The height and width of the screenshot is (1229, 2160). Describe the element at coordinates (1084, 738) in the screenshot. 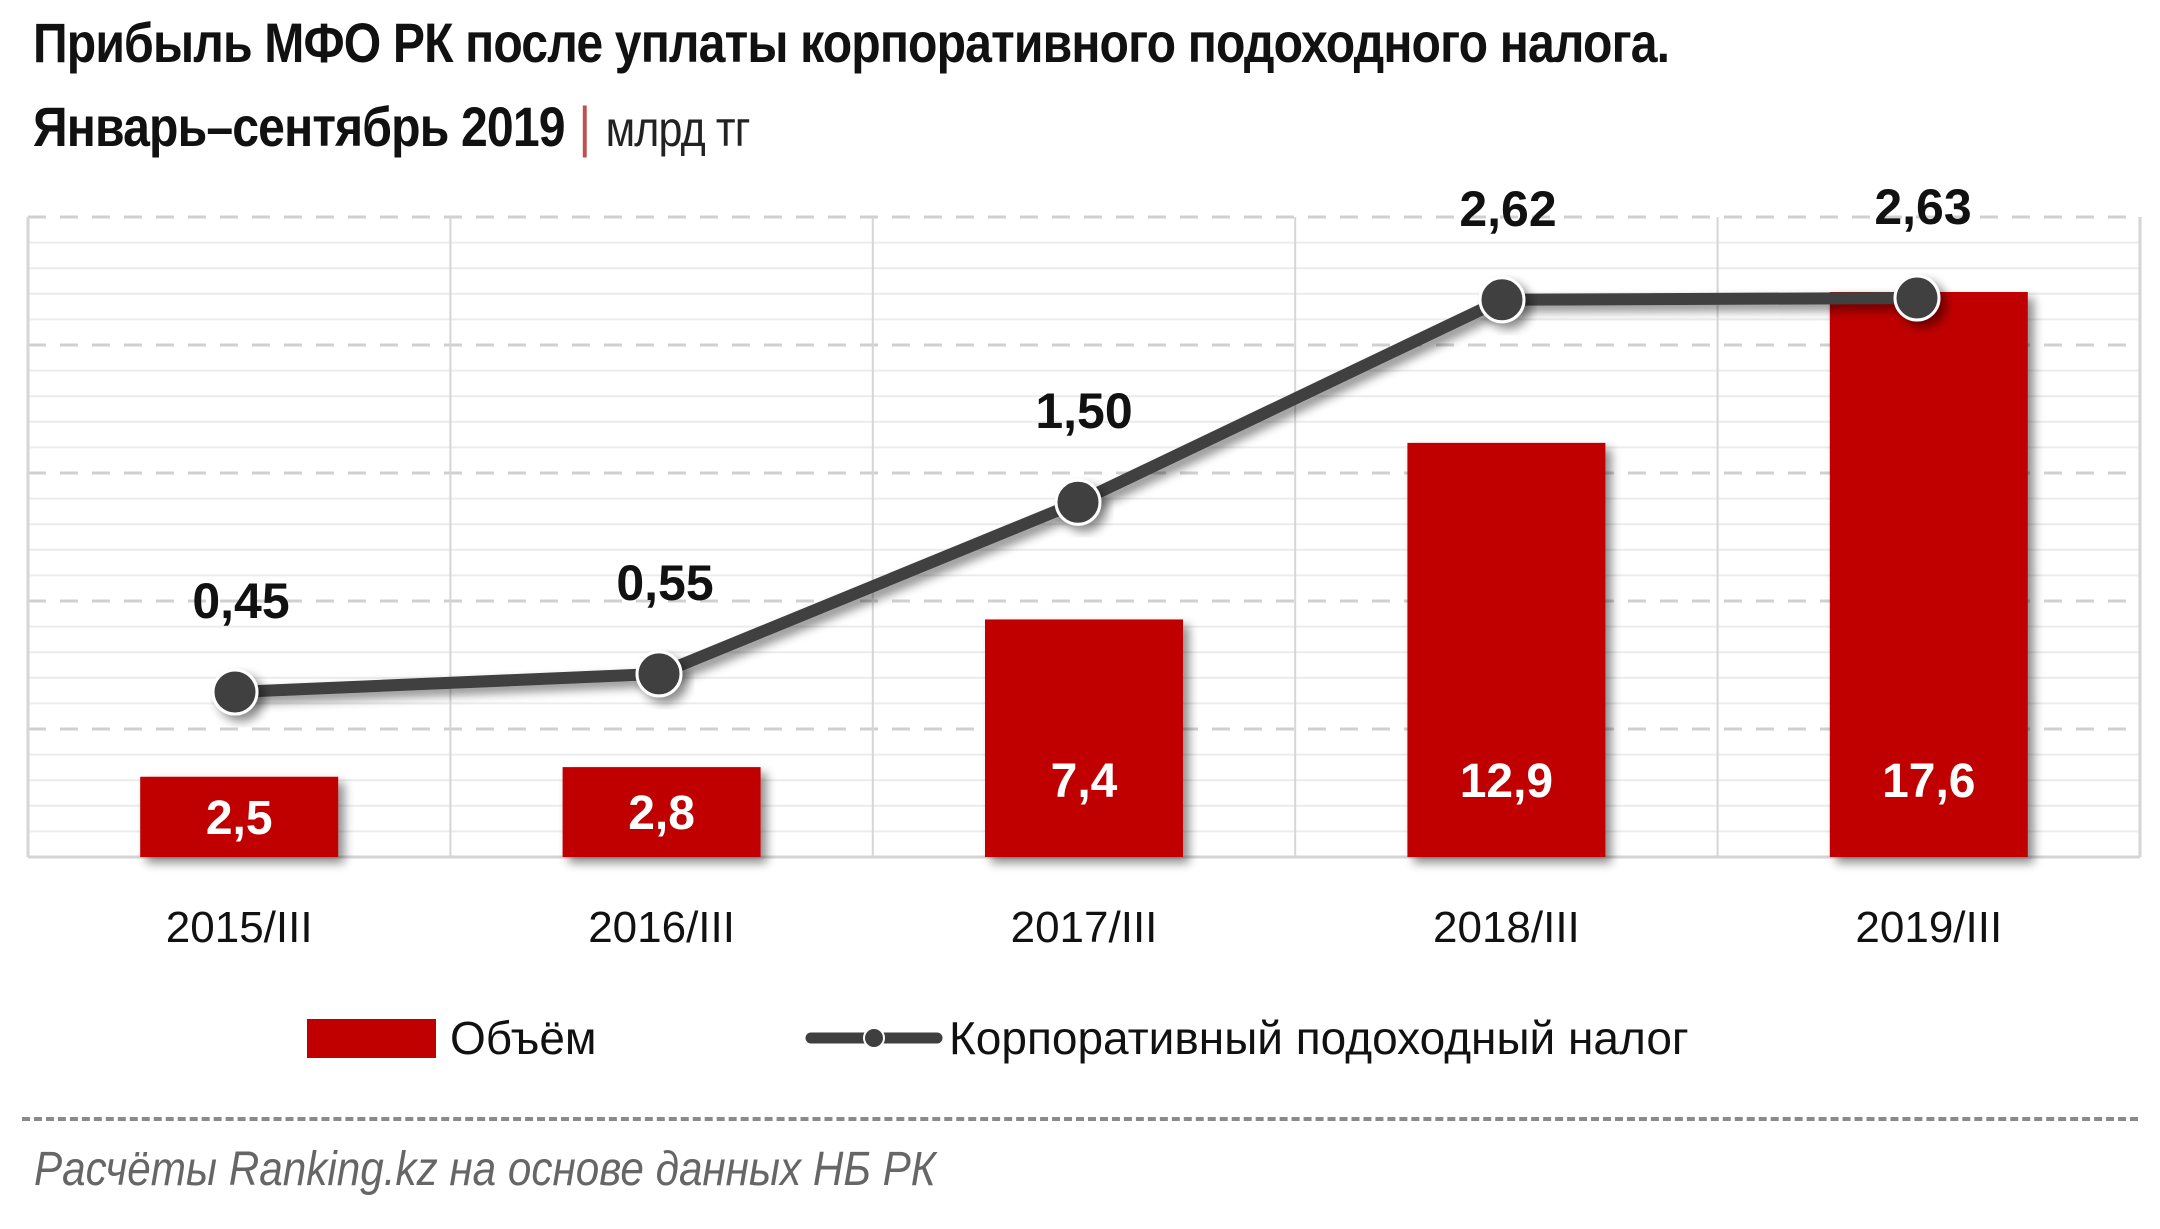

I see `bar-2017/III` at that location.